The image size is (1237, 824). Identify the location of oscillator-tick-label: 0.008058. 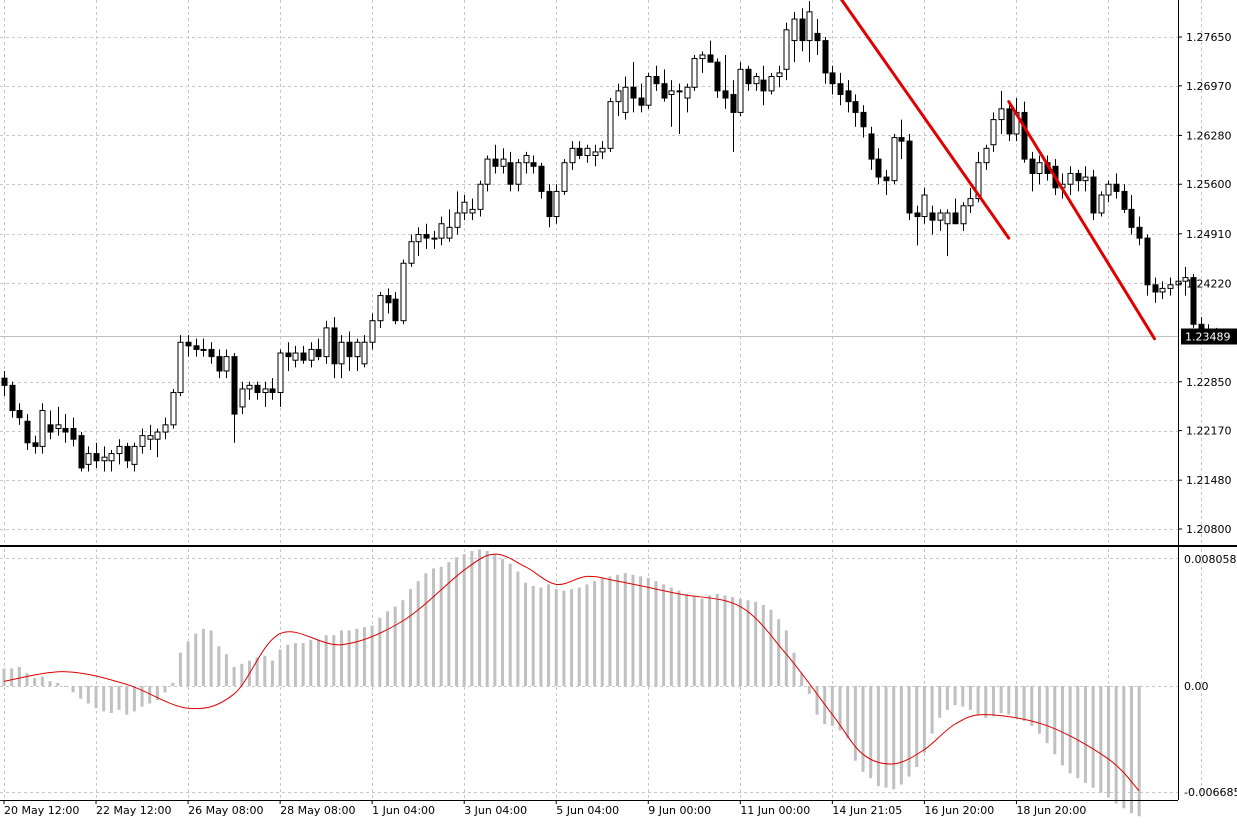
(1210, 559).